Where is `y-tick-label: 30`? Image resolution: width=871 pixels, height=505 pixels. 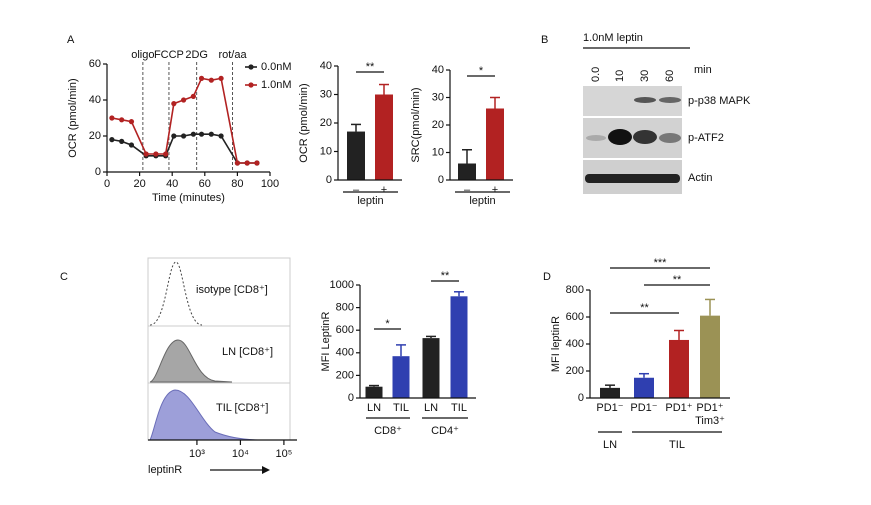
y-tick-label: 30 is located at coordinates (438, 97).